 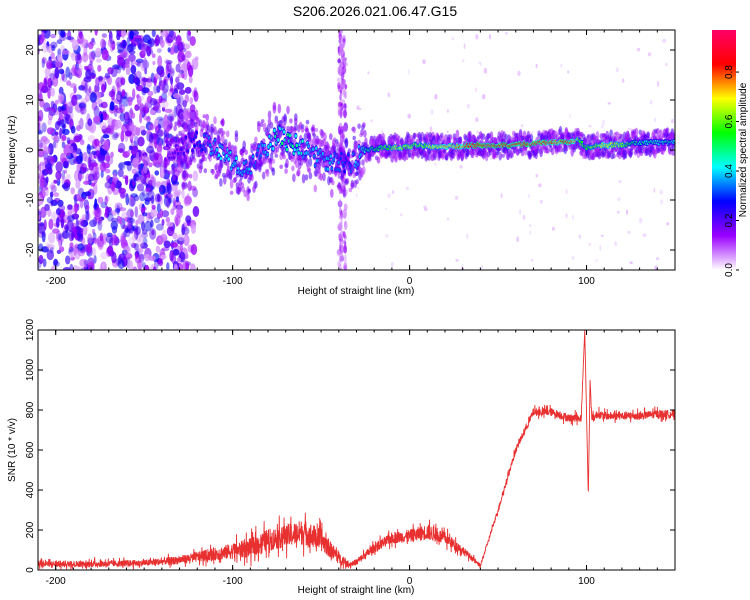 What do you see at coordinates (375, 11) in the screenshot?
I see `figure-title: S206.2026.021.06.47.G15` at bounding box center [375, 11].